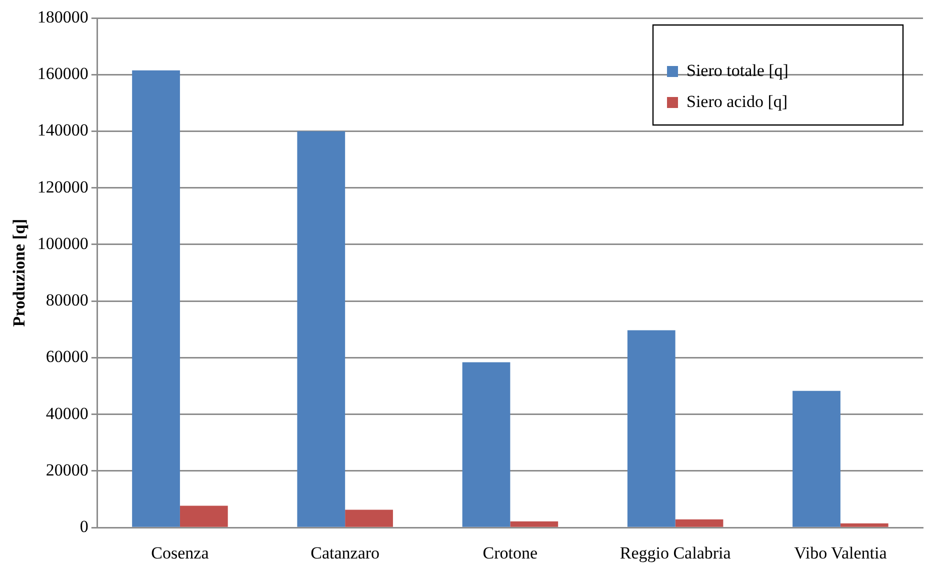  Describe the element at coordinates (62, 16) in the screenshot. I see `y-tick-label: 180000` at that location.